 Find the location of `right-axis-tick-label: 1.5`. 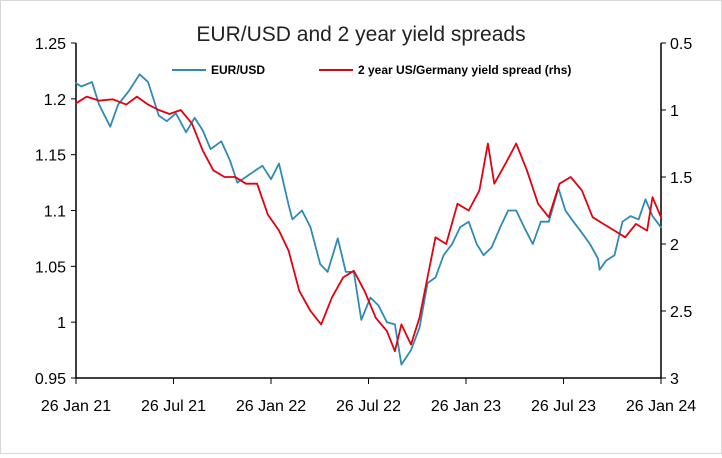

right-axis-tick-label: 1.5 is located at coordinates (681, 178).